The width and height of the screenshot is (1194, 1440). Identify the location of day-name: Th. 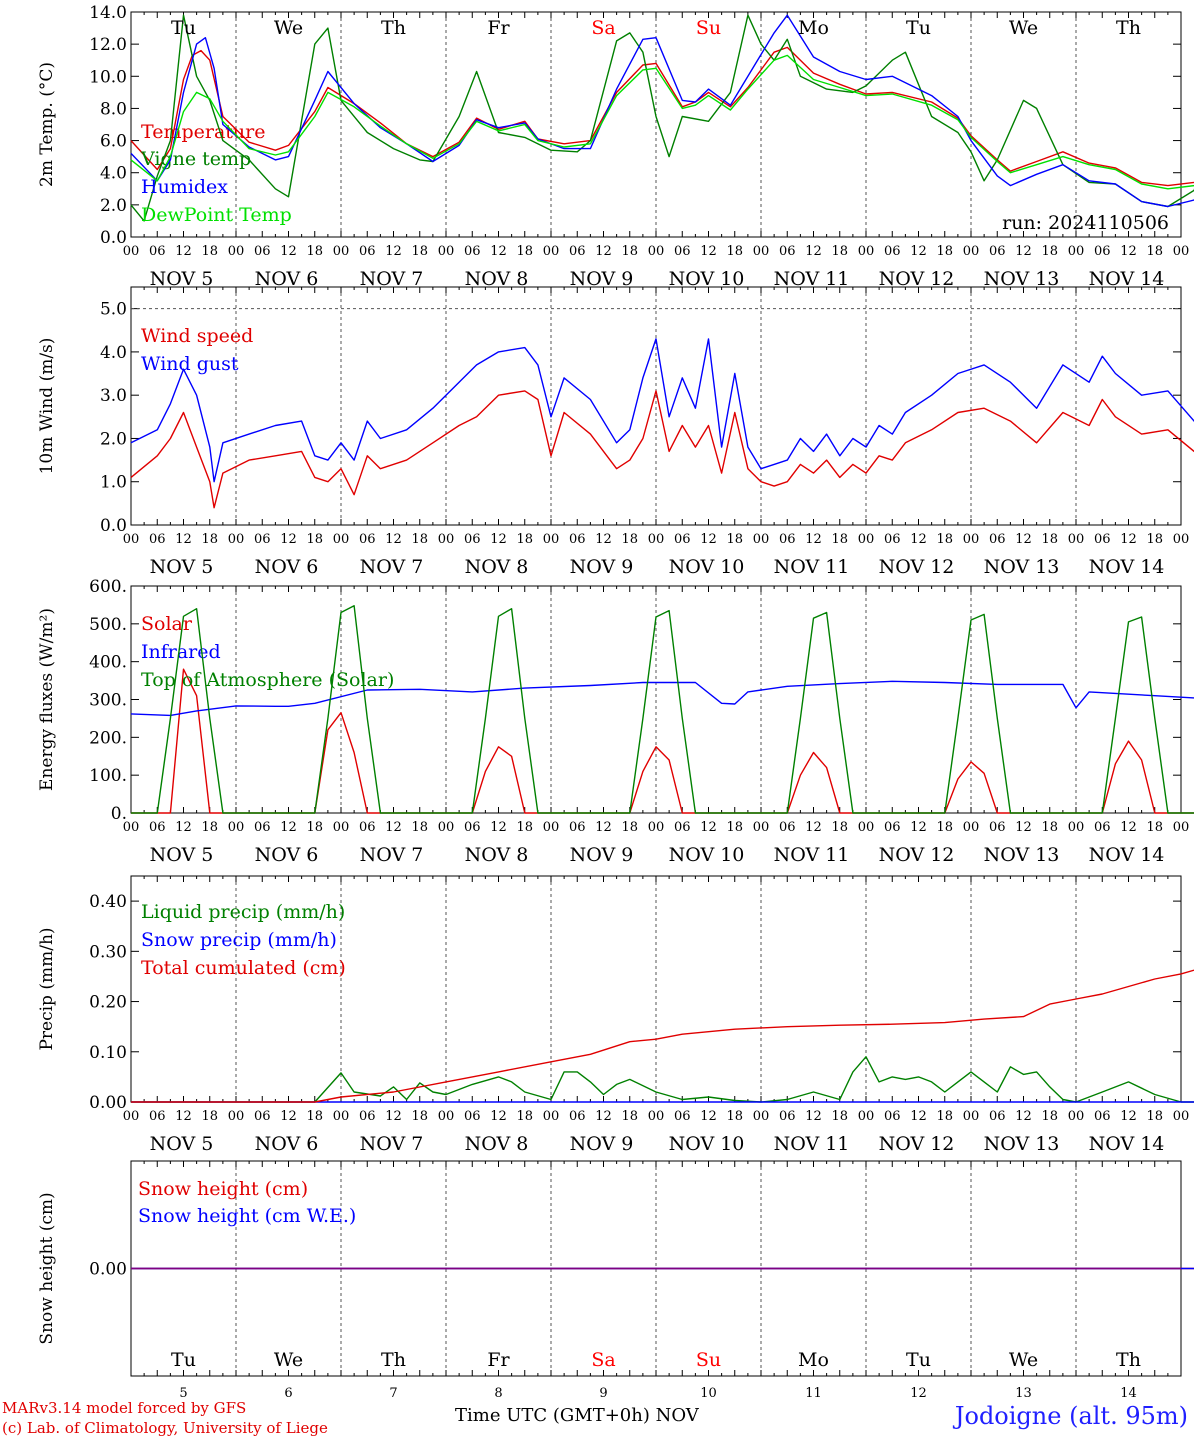
(393, 1360).